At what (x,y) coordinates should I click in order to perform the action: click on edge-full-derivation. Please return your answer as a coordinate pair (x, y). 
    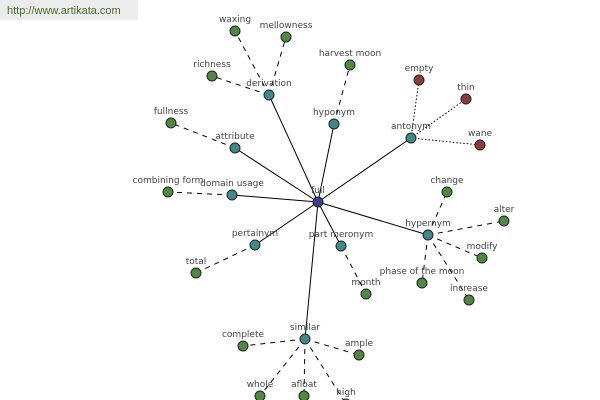
    Looking at the image, I should click on (293, 148).